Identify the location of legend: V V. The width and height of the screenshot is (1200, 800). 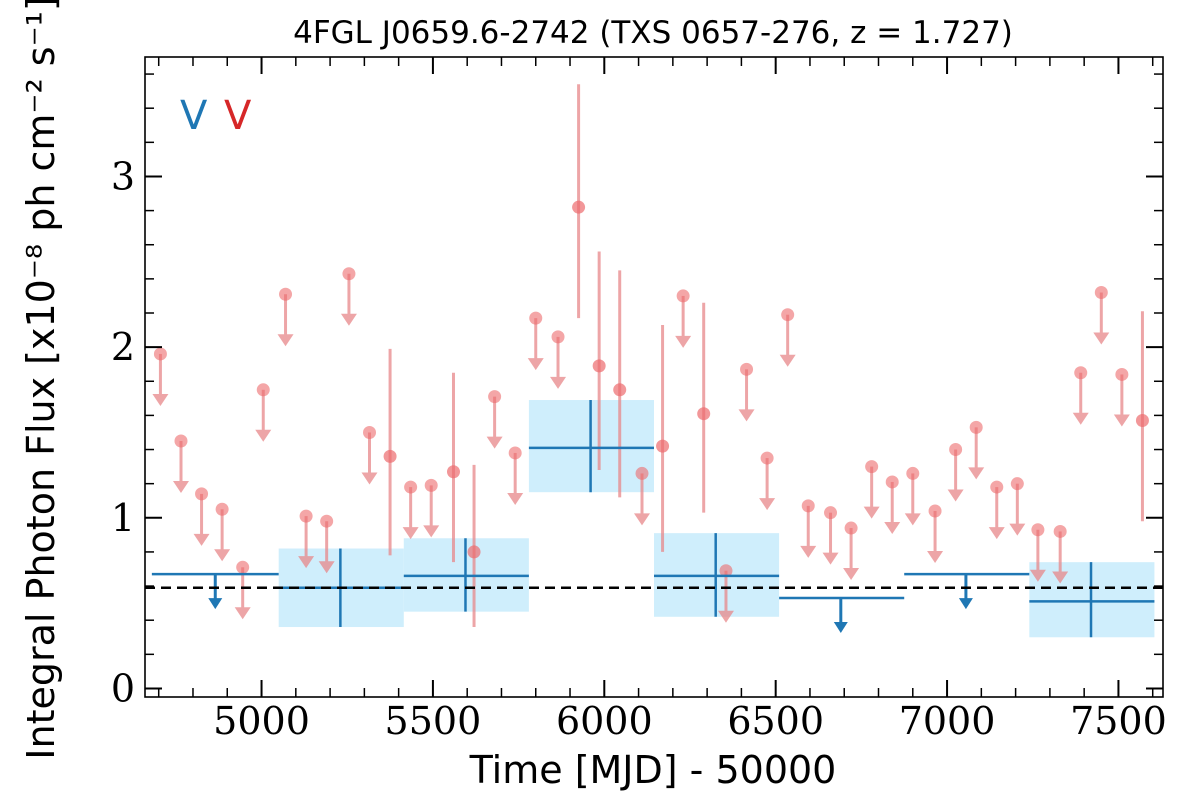
(216, 116).